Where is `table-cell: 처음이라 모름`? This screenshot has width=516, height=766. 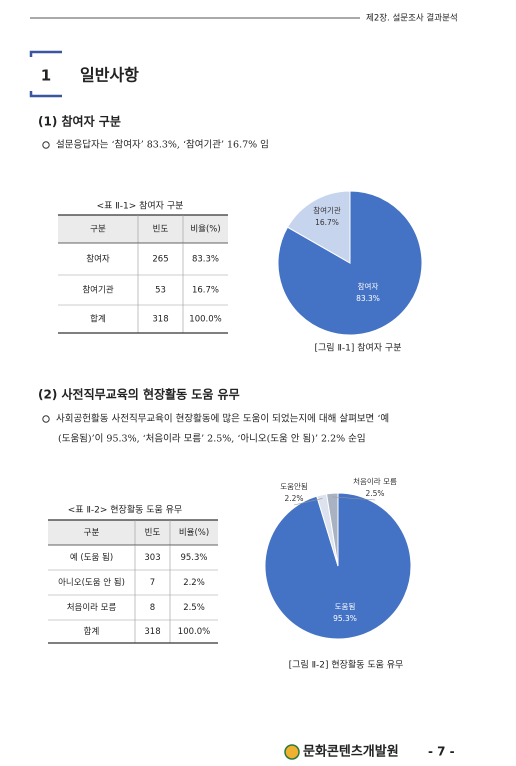
table-cell: 처음이라 모름 is located at coordinates (92, 607).